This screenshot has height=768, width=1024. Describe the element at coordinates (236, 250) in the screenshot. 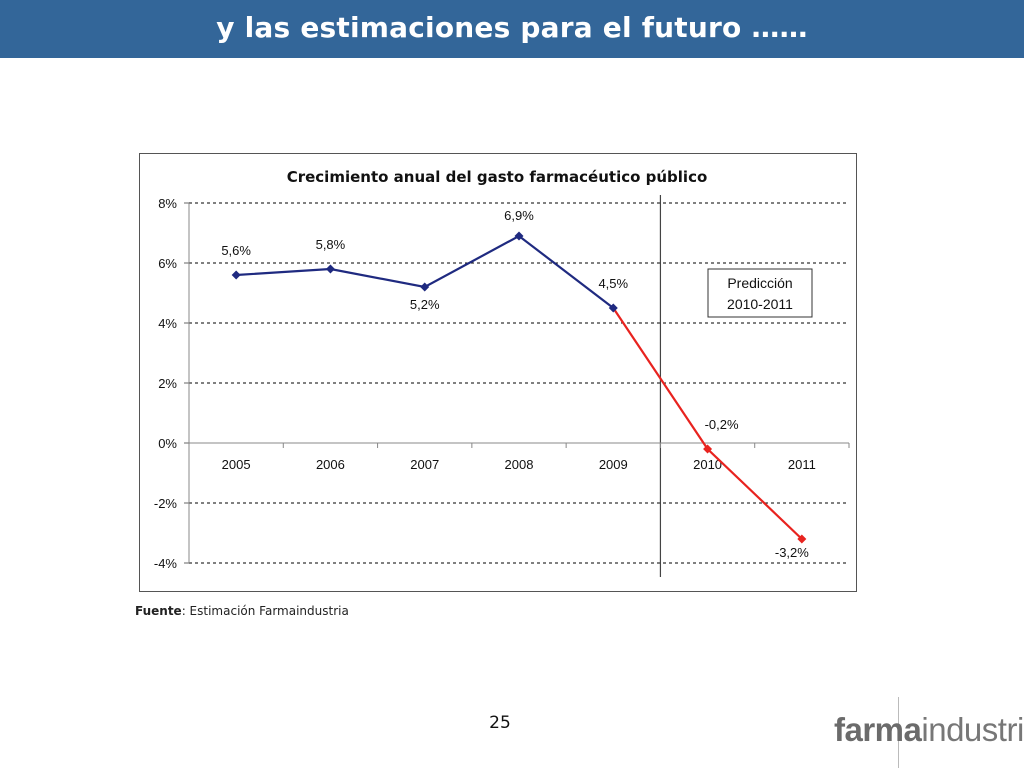

I see `data-label: 5,6%` at that location.